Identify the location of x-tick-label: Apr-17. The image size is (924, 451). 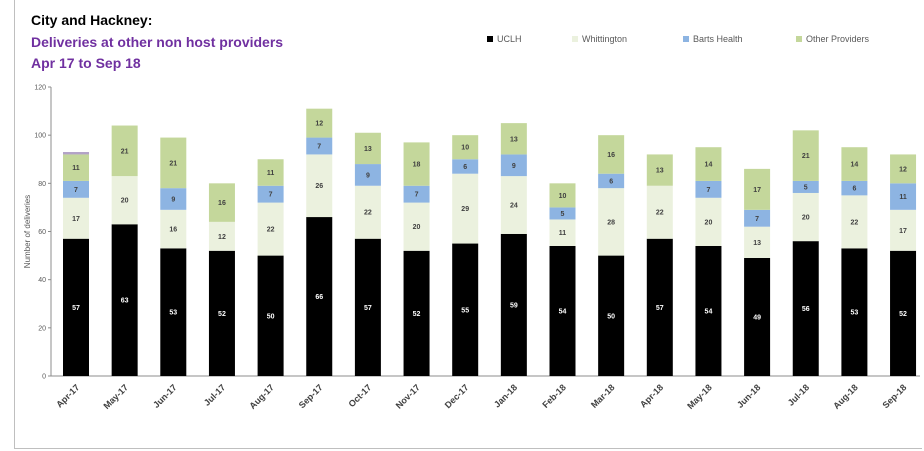
(67, 395).